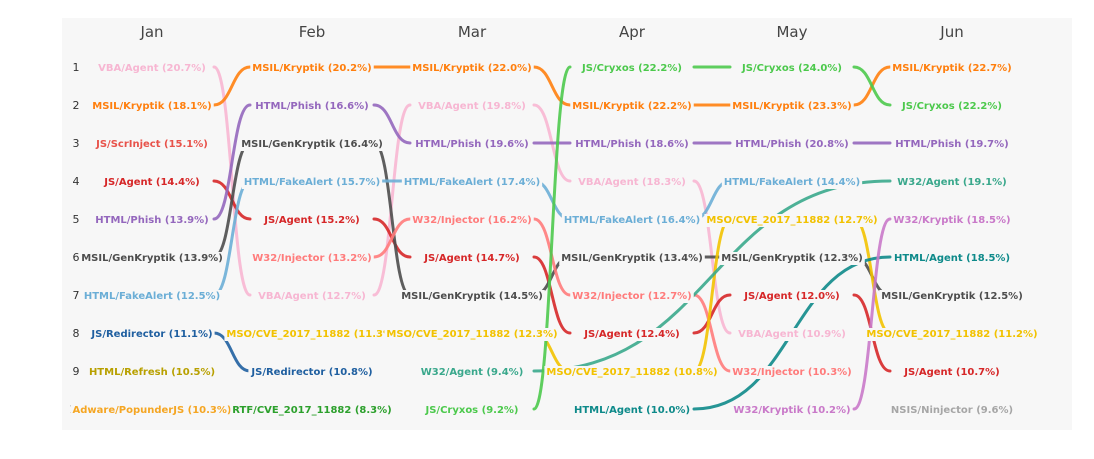 This screenshot has height=459, width=1094. I want to click on series-name: W32/Injector, so click(448, 220).